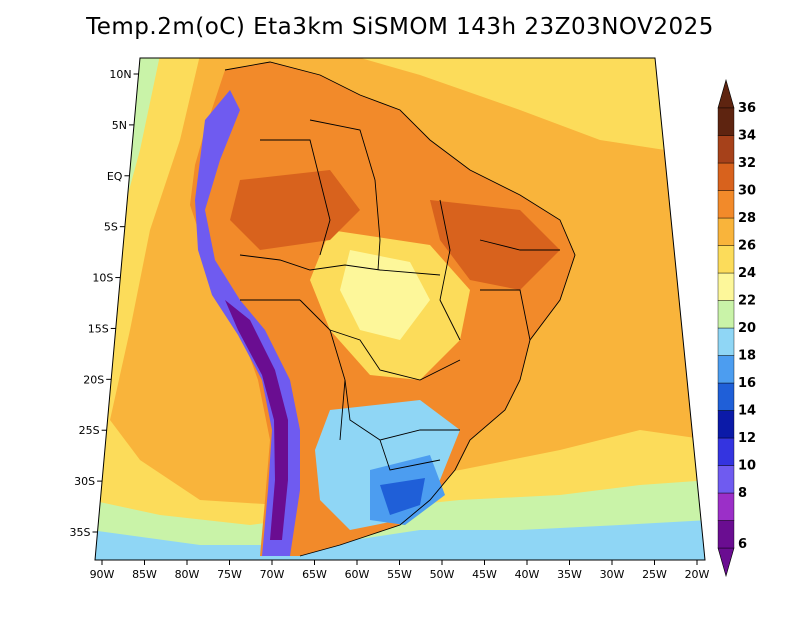 This screenshot has width=800, height=618. Describe the element at coordinates (256, 420) in the screenshot. I see `andes-coldest-core` at that location.